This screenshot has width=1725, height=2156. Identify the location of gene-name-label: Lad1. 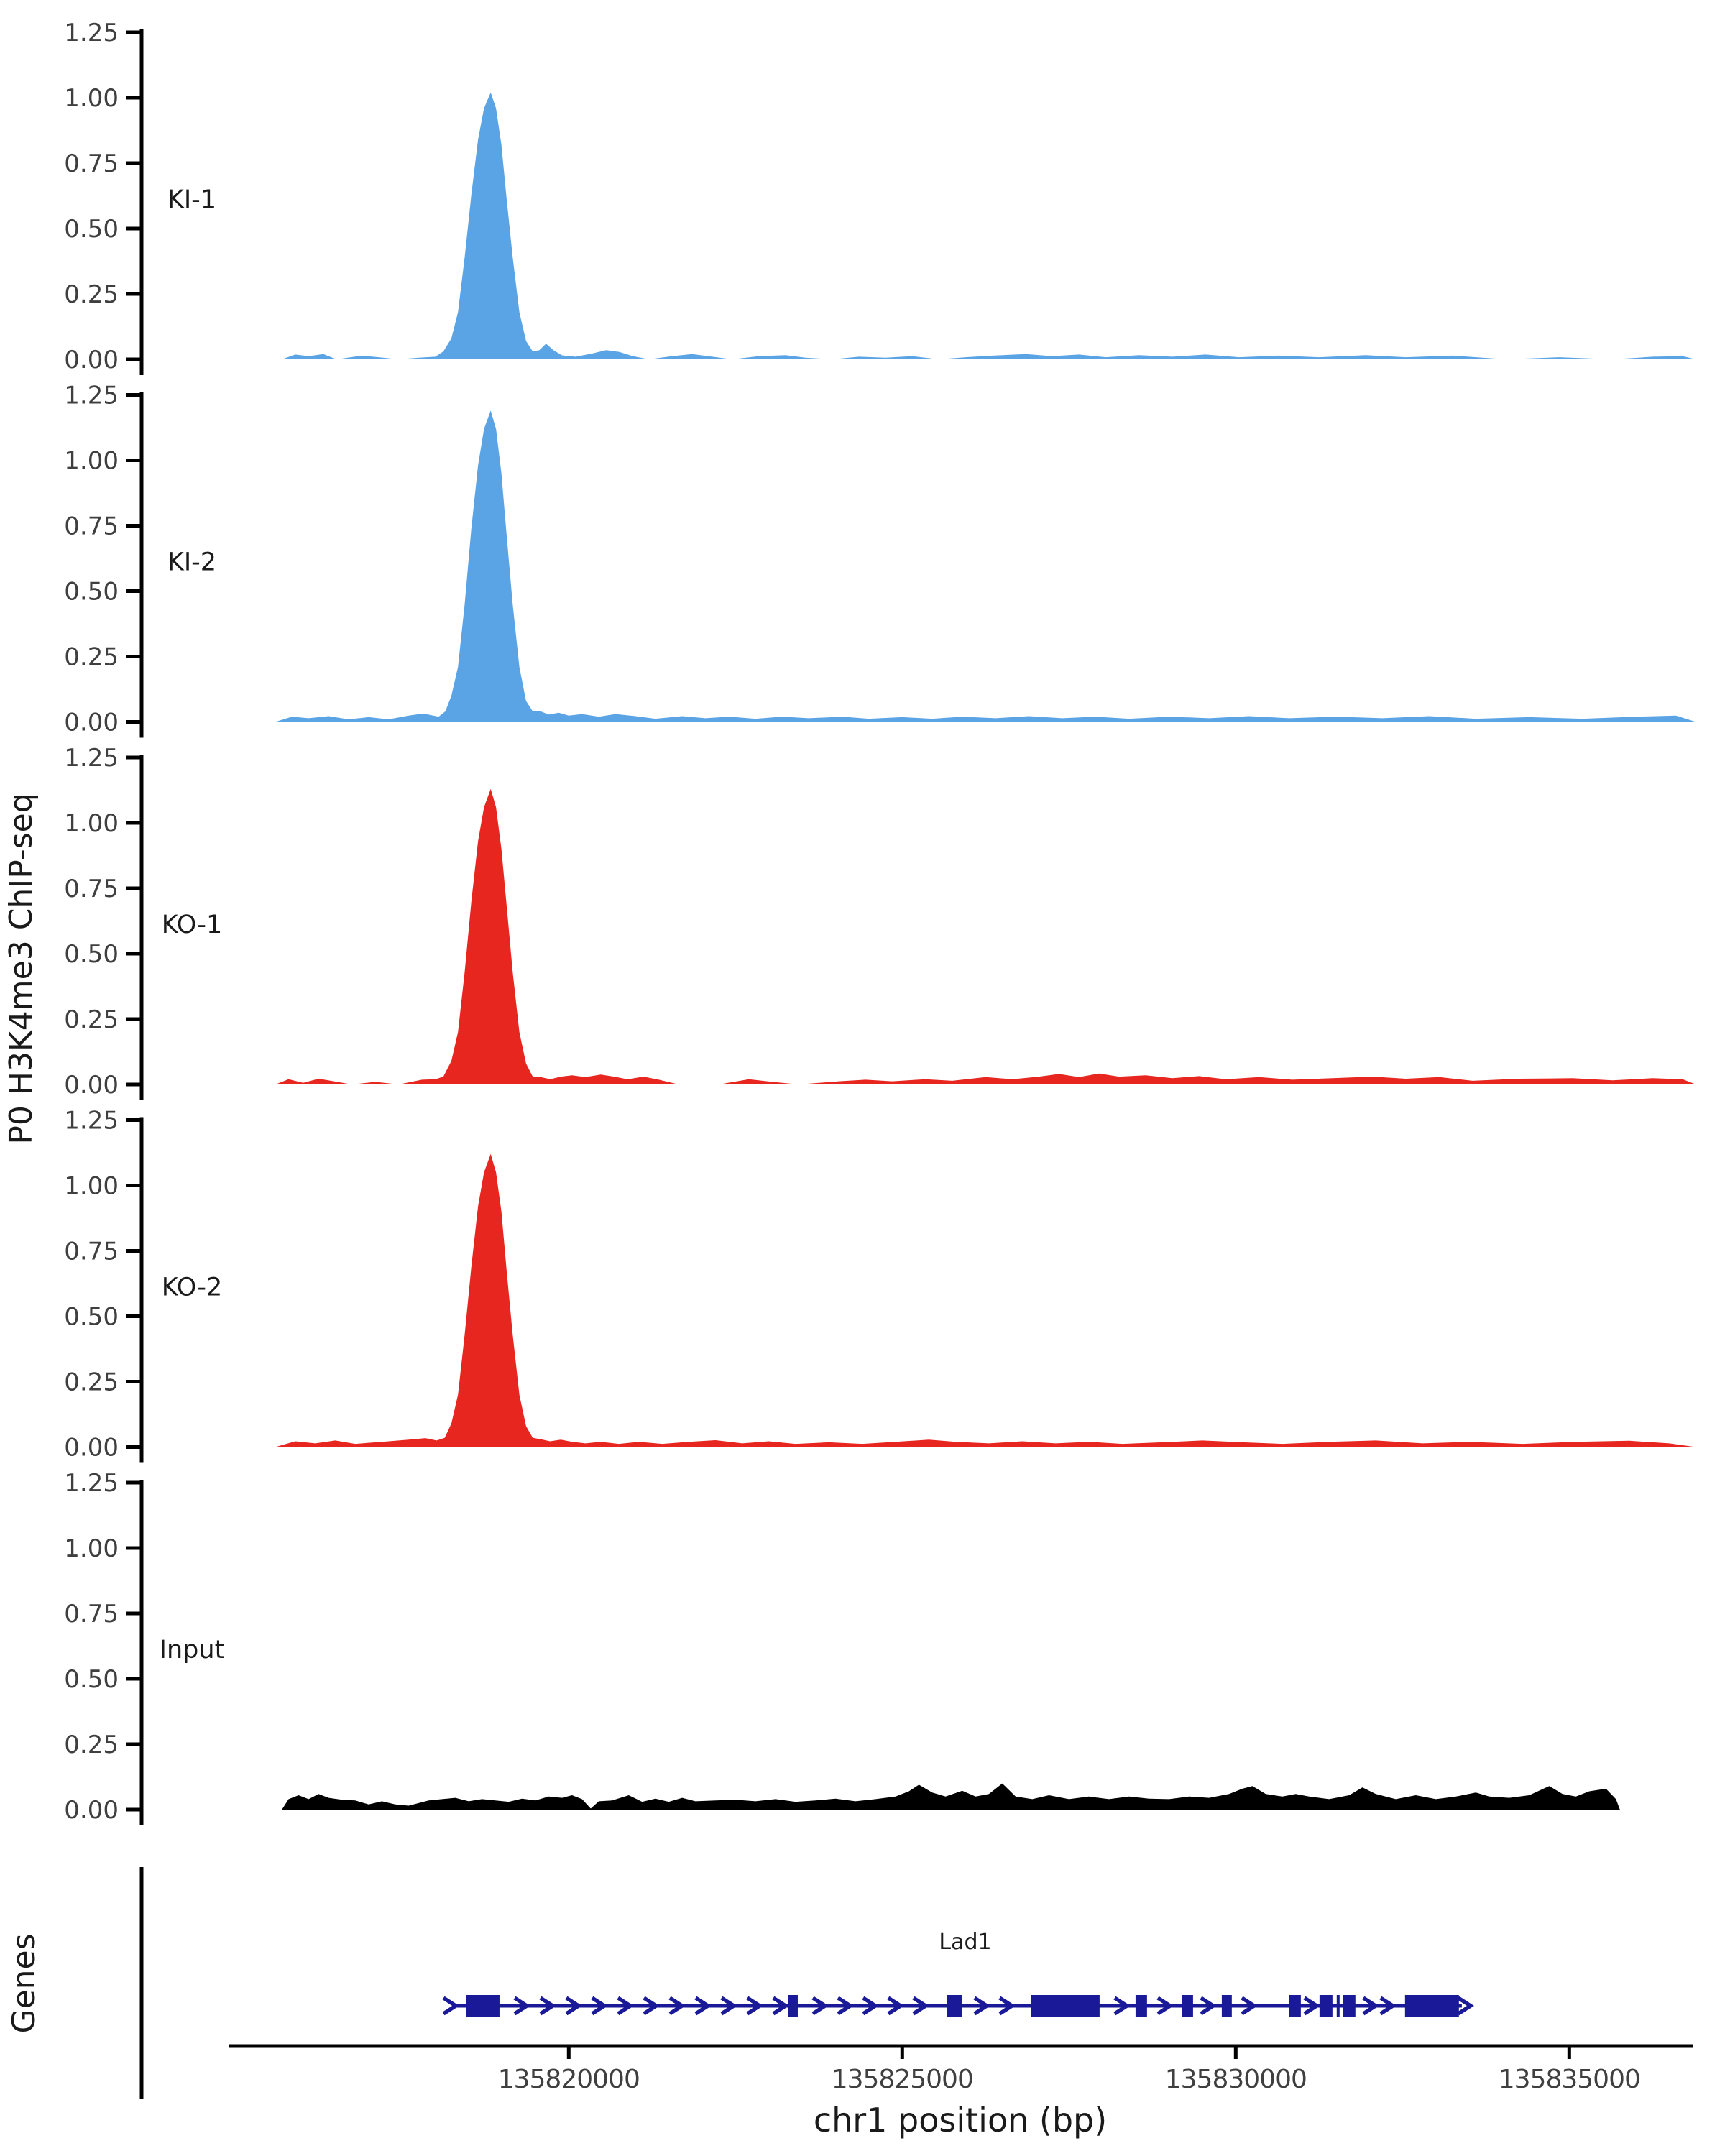
(965, 1943).